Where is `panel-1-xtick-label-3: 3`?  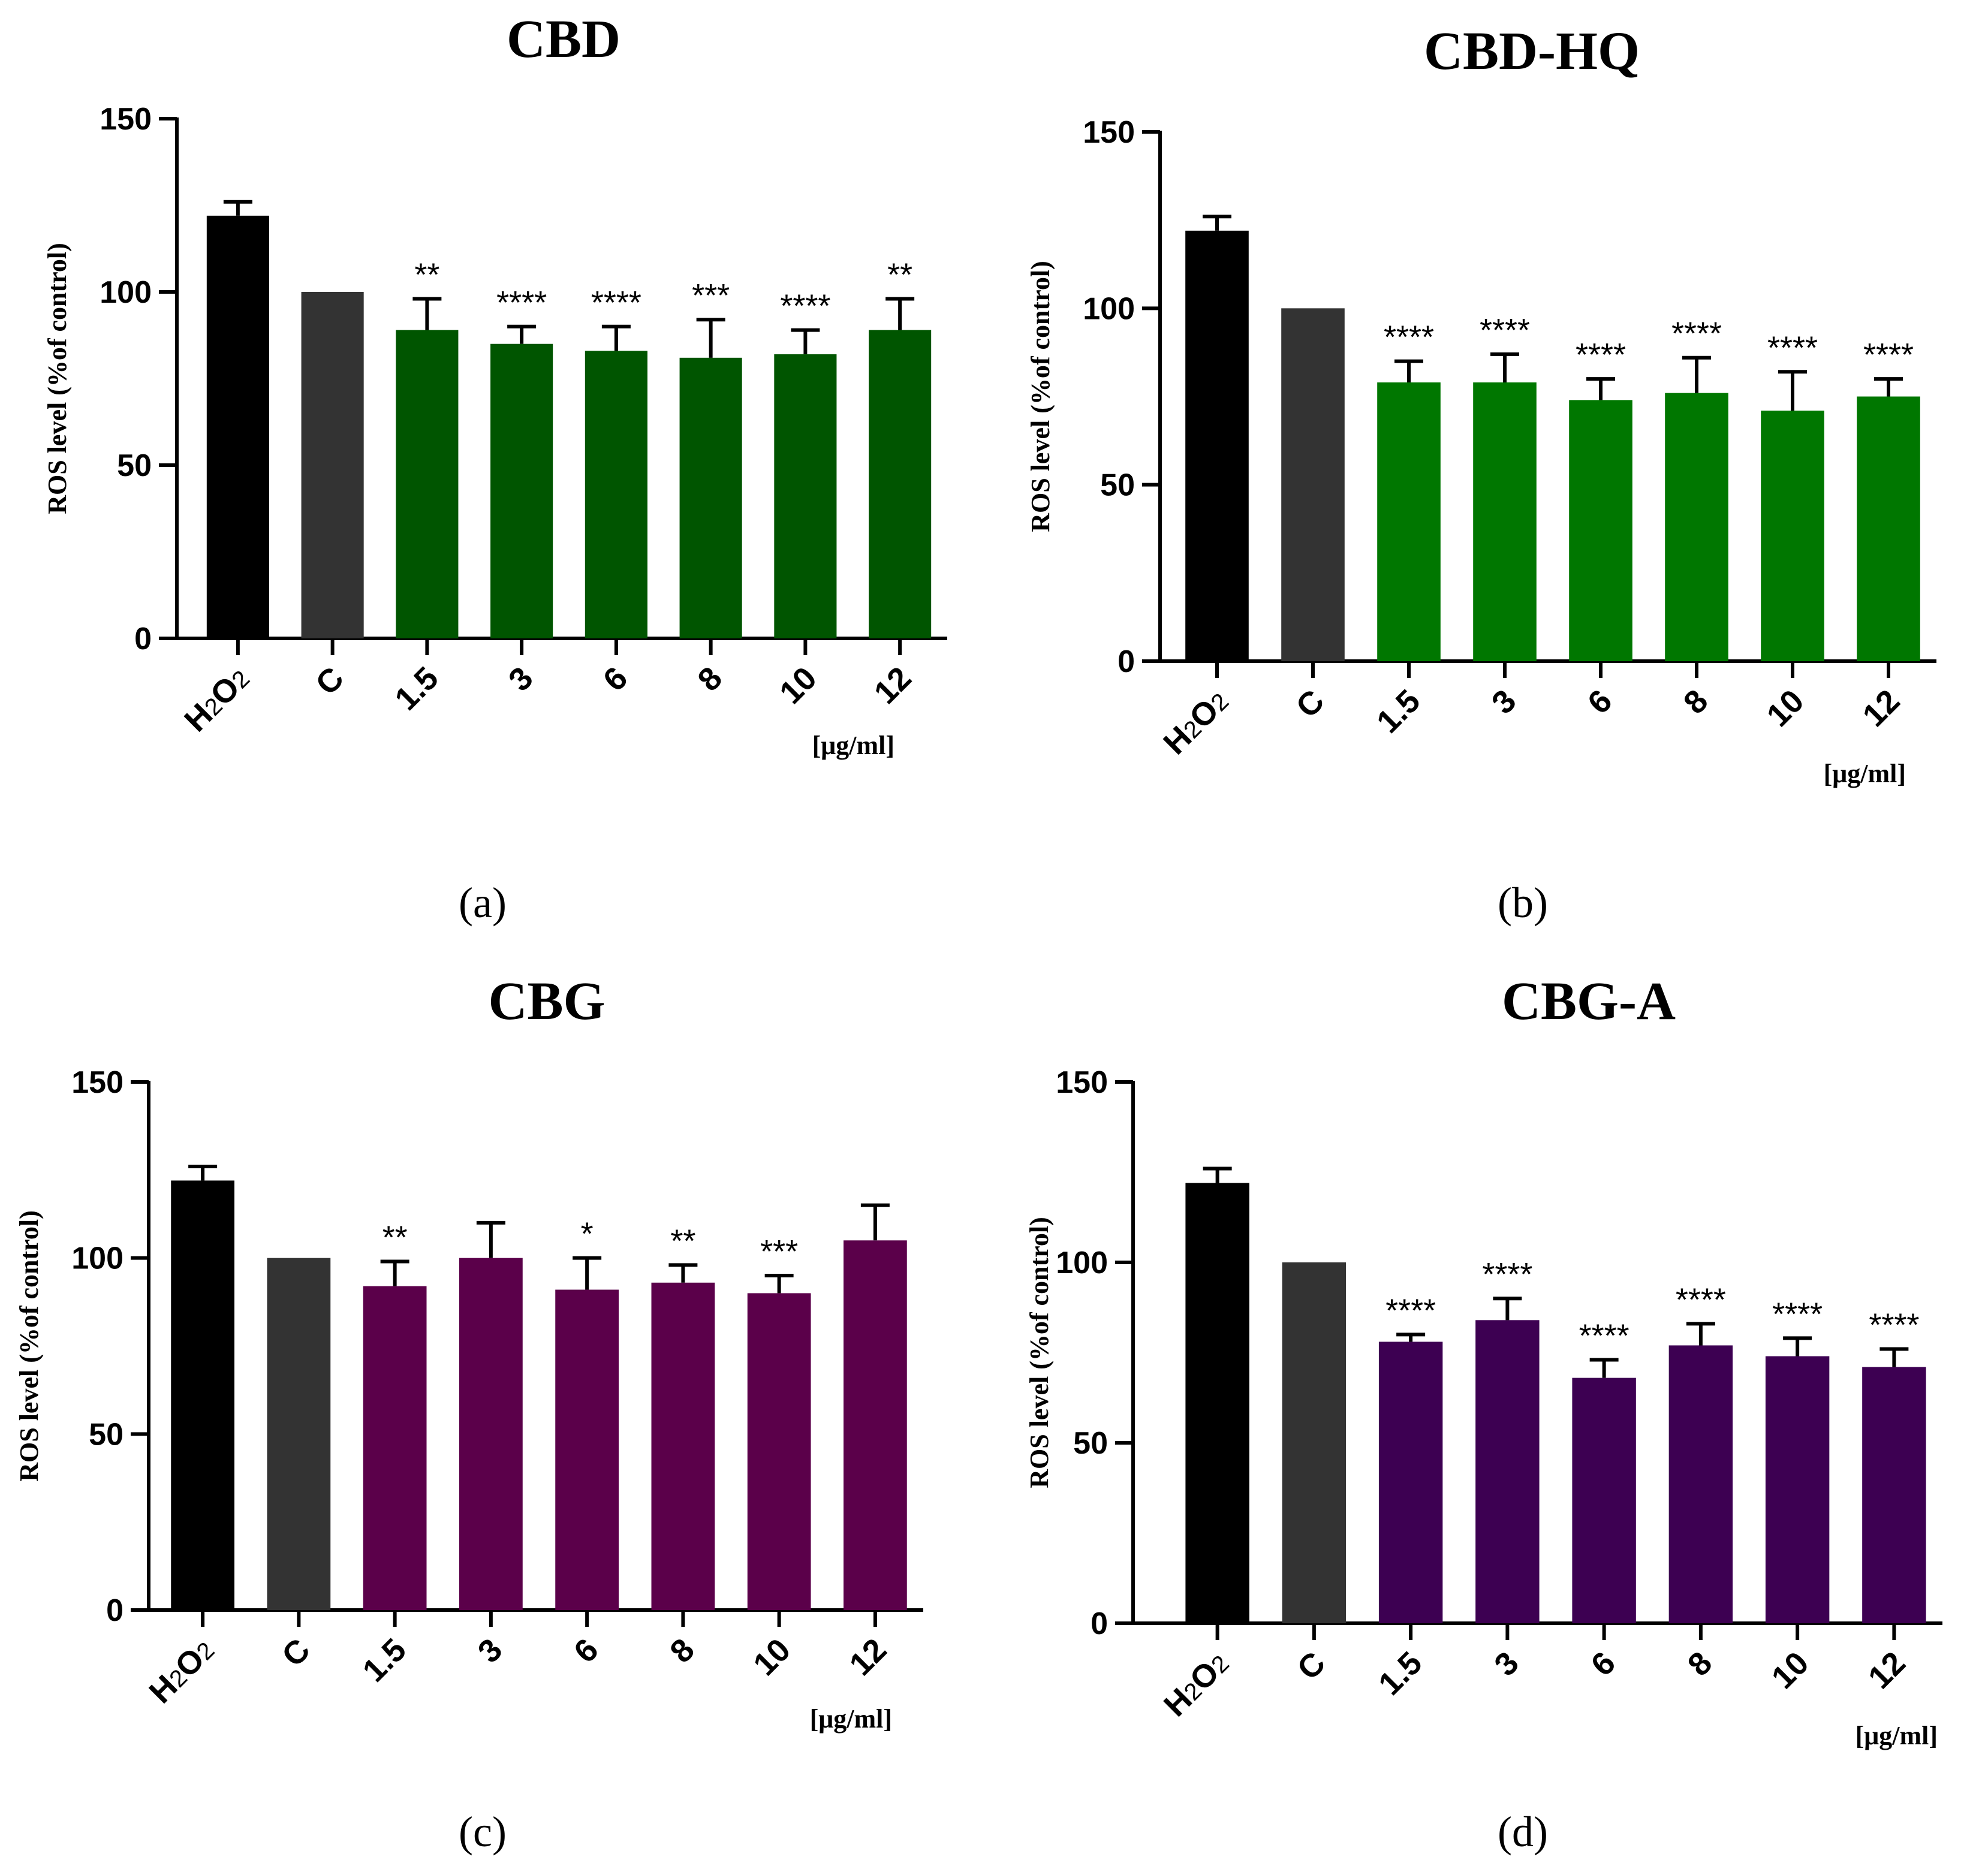 panel-1-xtick-label-3: 3 is located at coordinates (1504, 702).